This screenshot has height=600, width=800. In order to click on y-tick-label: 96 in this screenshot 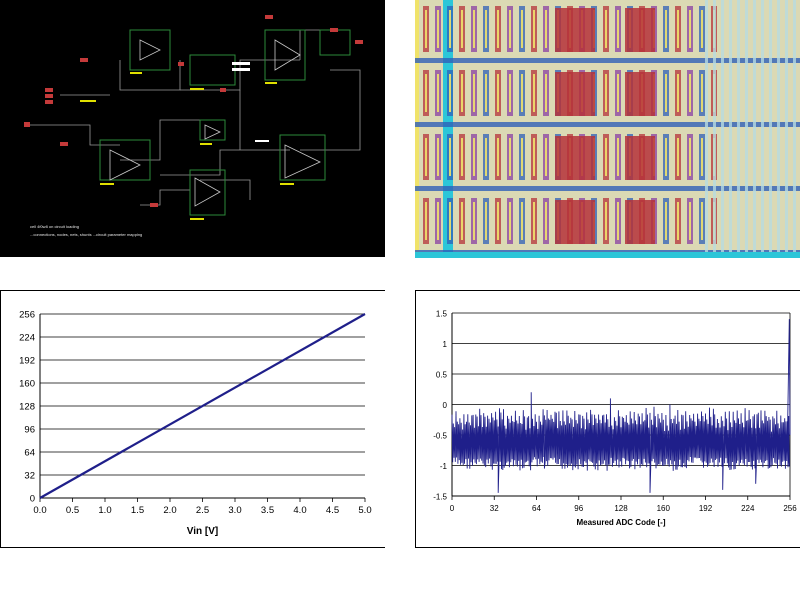, I will do `click(29, 430)`.